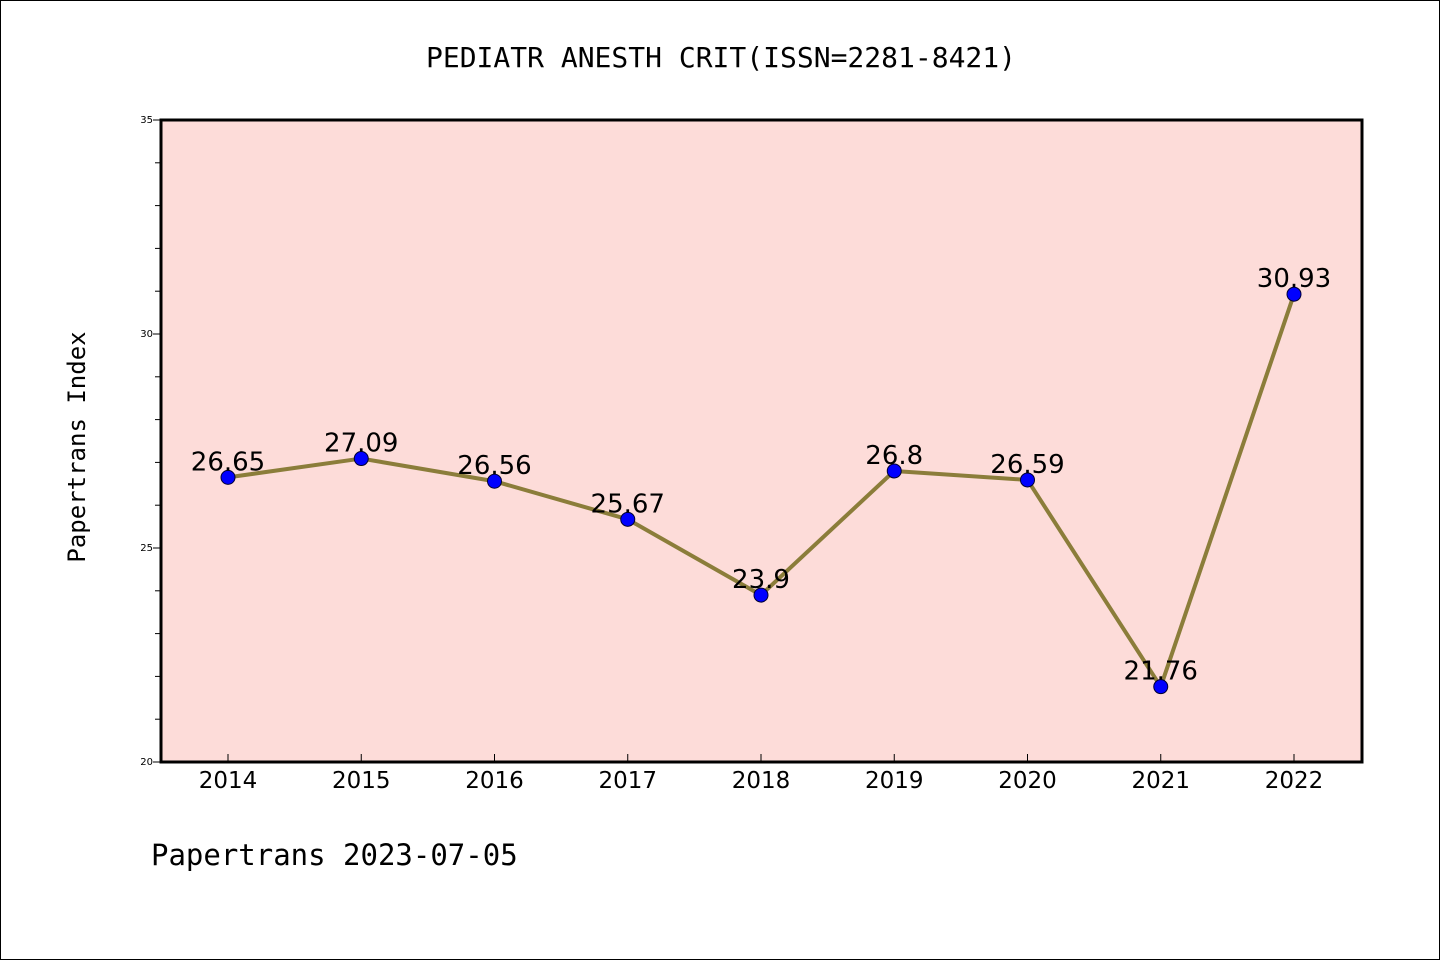  I want to click on y-axis: 20 25 30 35, so click(150, 441).